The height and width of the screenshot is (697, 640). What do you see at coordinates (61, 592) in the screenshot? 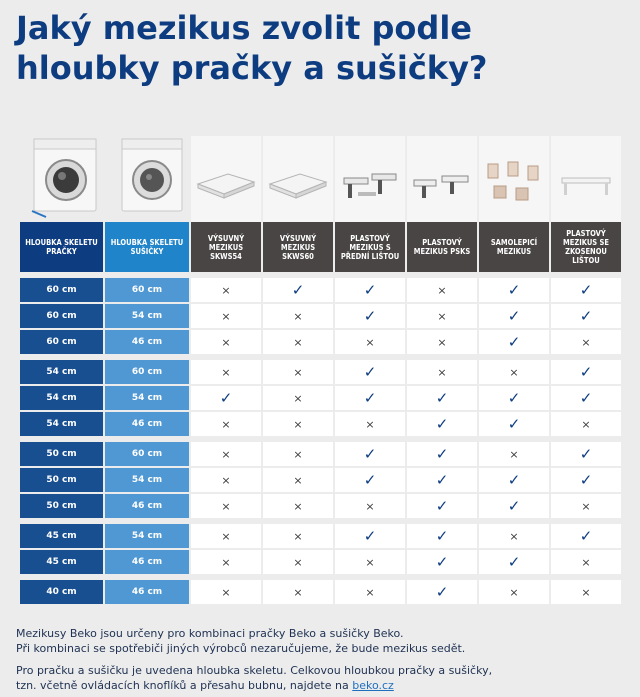
I see `washer-depth-cell: 40 cm` at bounding box center [61, 592].